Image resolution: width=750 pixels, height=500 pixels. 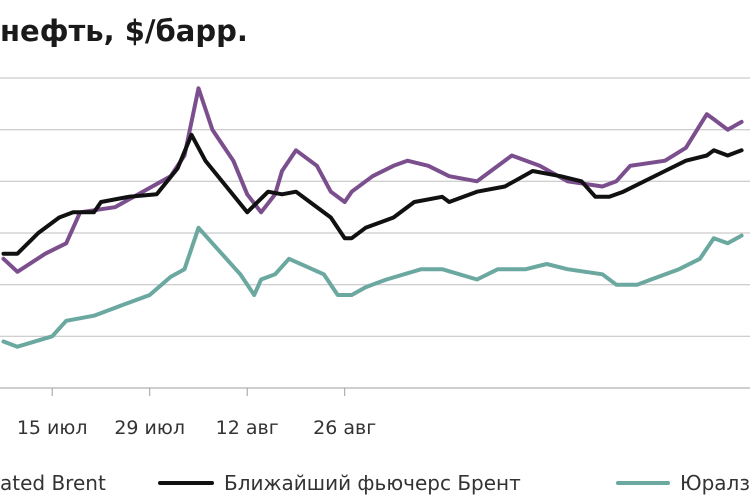 What do you see at coordinates (149, 428) in the screenshot?
I see `x-tick-label: 29 июл` at bounding box center [149, 428].